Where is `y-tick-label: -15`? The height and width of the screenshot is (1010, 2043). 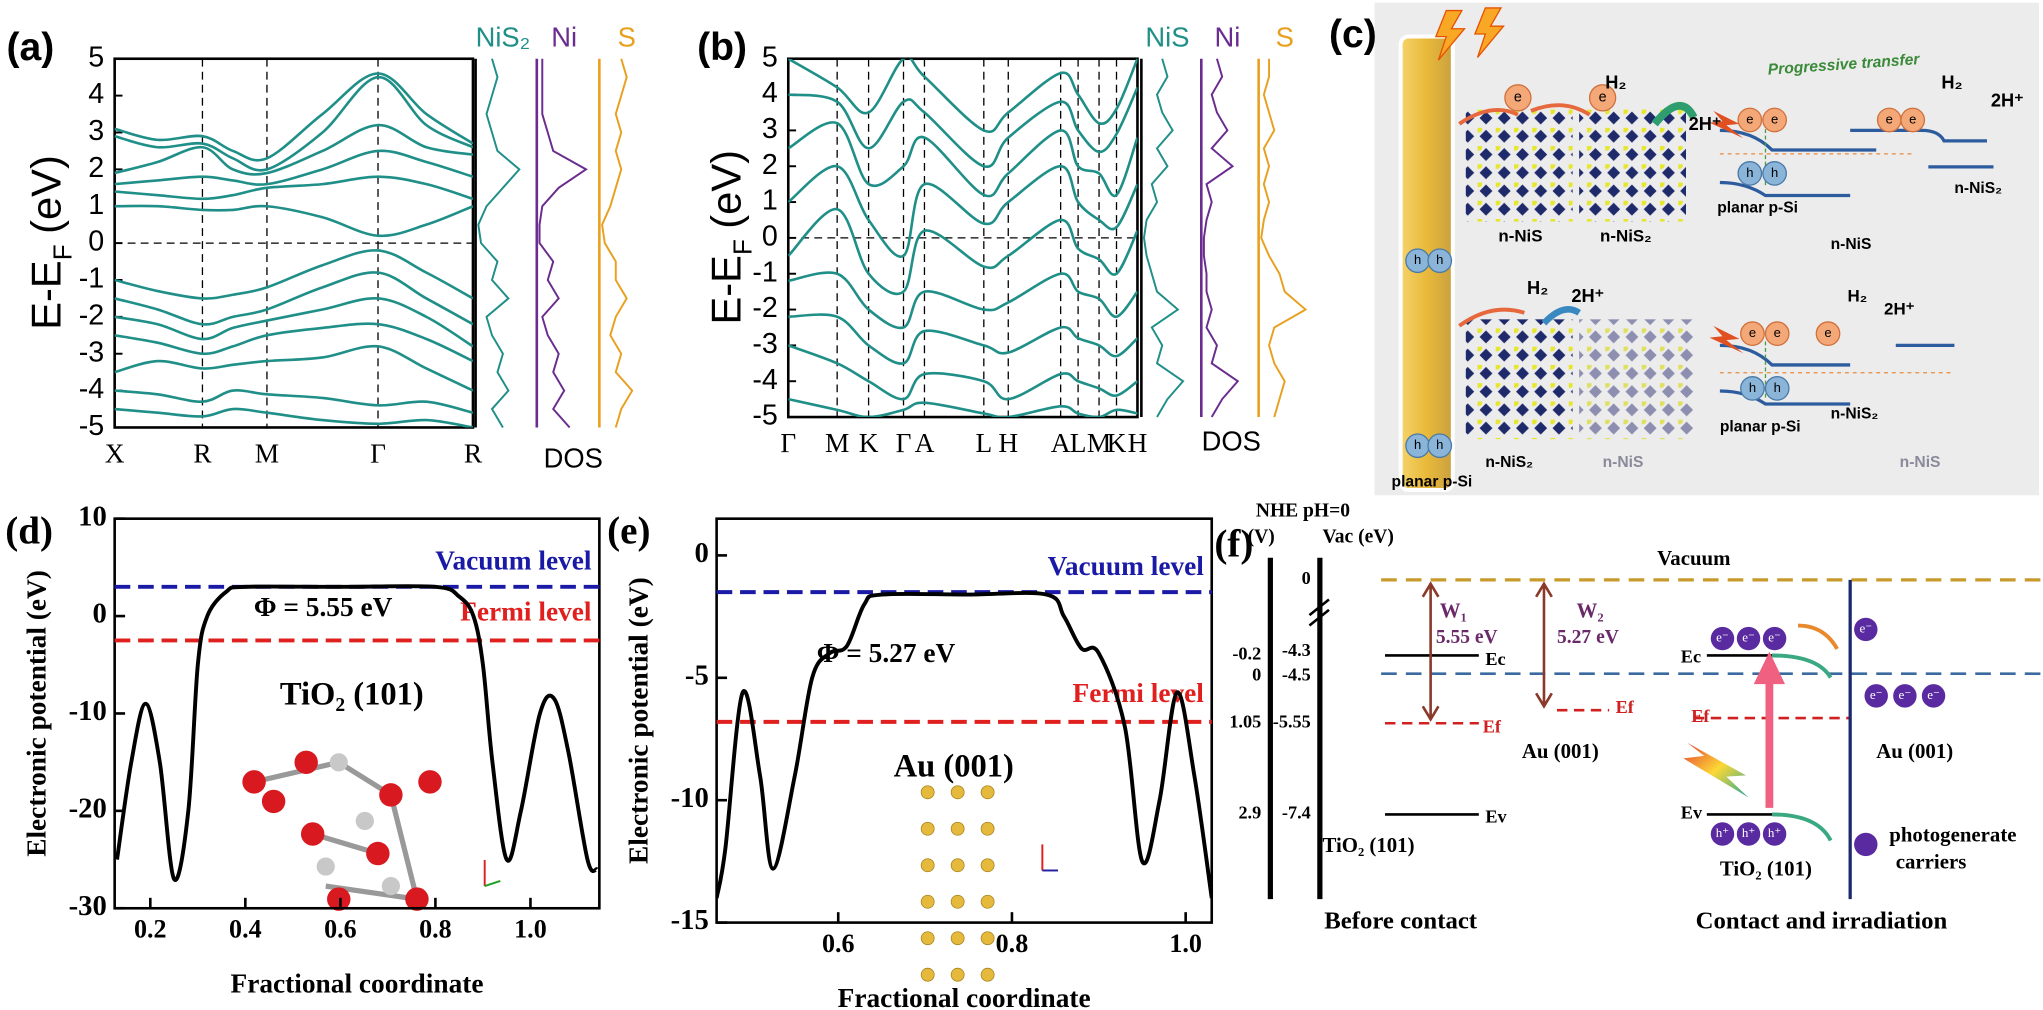 y-tick-label: -15 is located at coordinates (690, 920).